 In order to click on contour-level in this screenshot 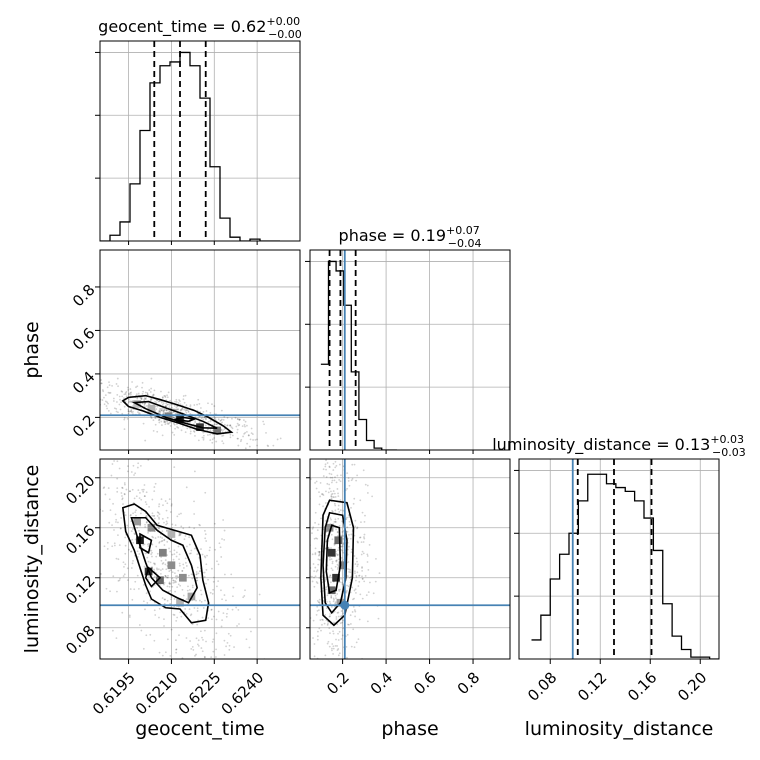, I will do `click(164, 560)`.